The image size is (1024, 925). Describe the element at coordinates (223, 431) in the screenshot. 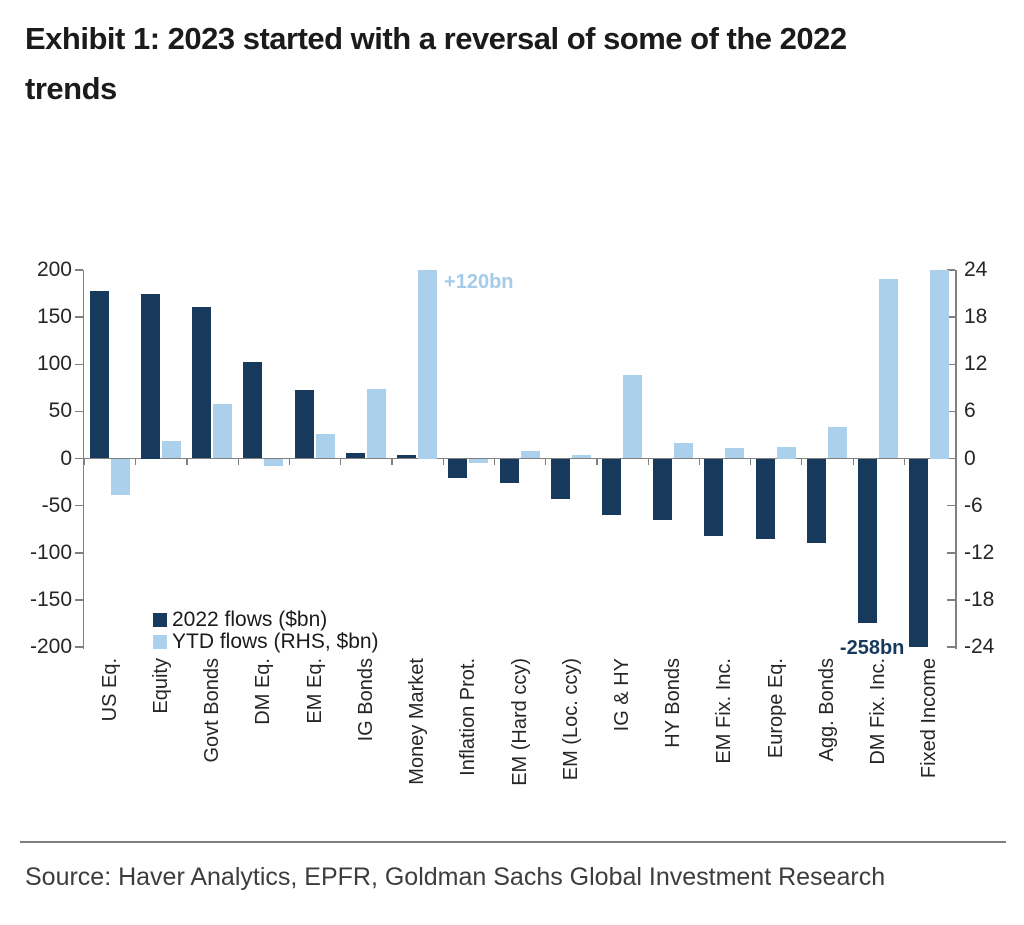

I see `bar-ytd-flows-govt-bonds` at that location.